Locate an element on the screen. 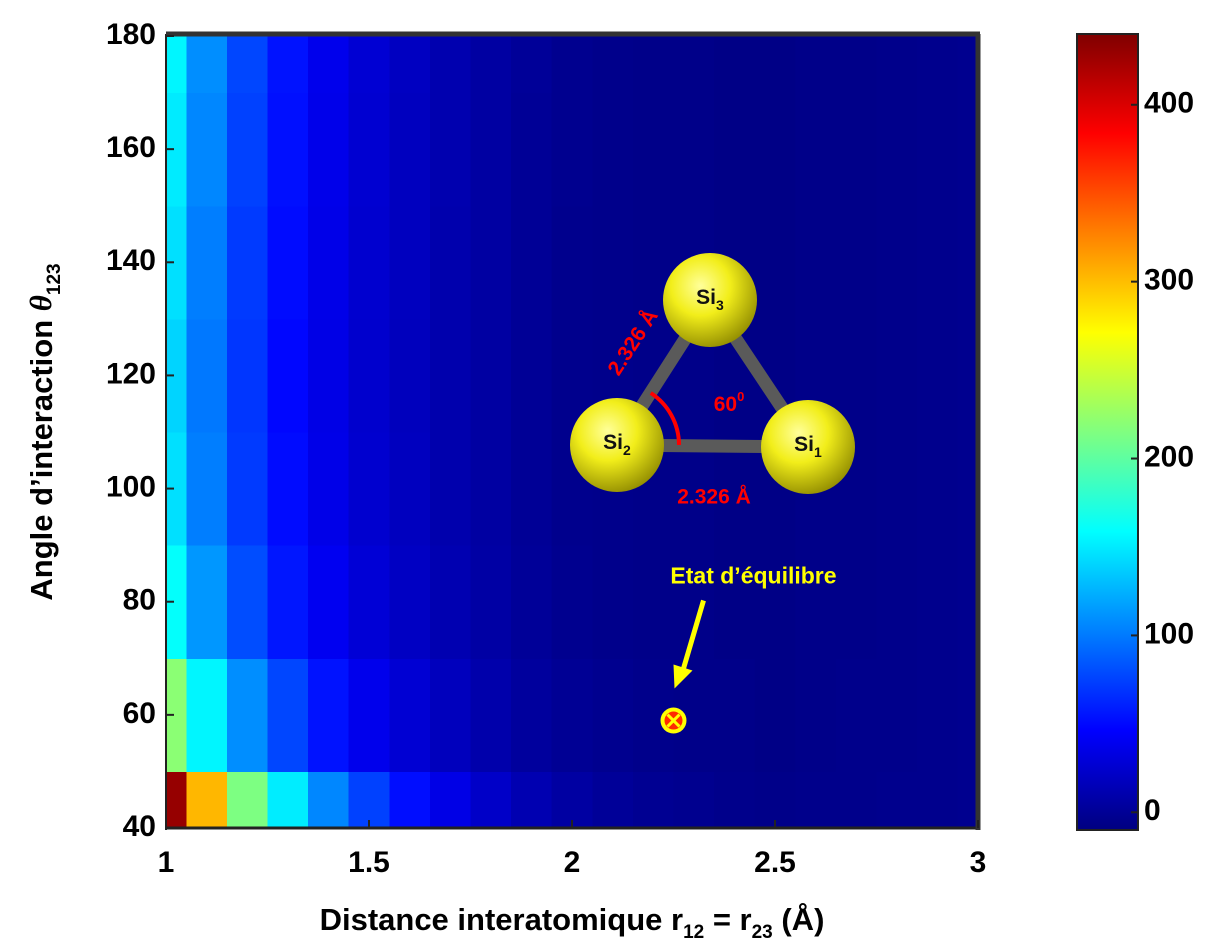  atom-index: 2 is located at coordinates (627, 450).